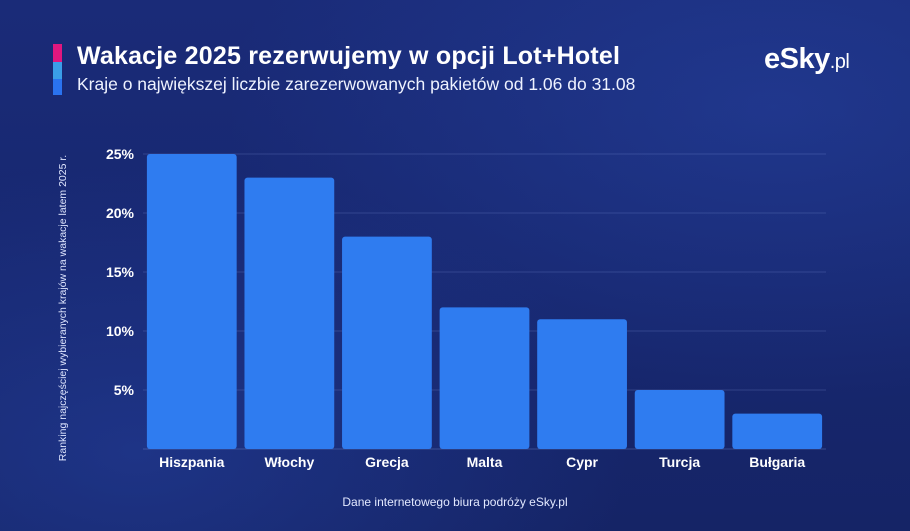  Describe the element at coordinates (455, 502) in the screenshot. I see `data-source-footnote: Dane internetowego biura podróży eSky.pl` at that location.